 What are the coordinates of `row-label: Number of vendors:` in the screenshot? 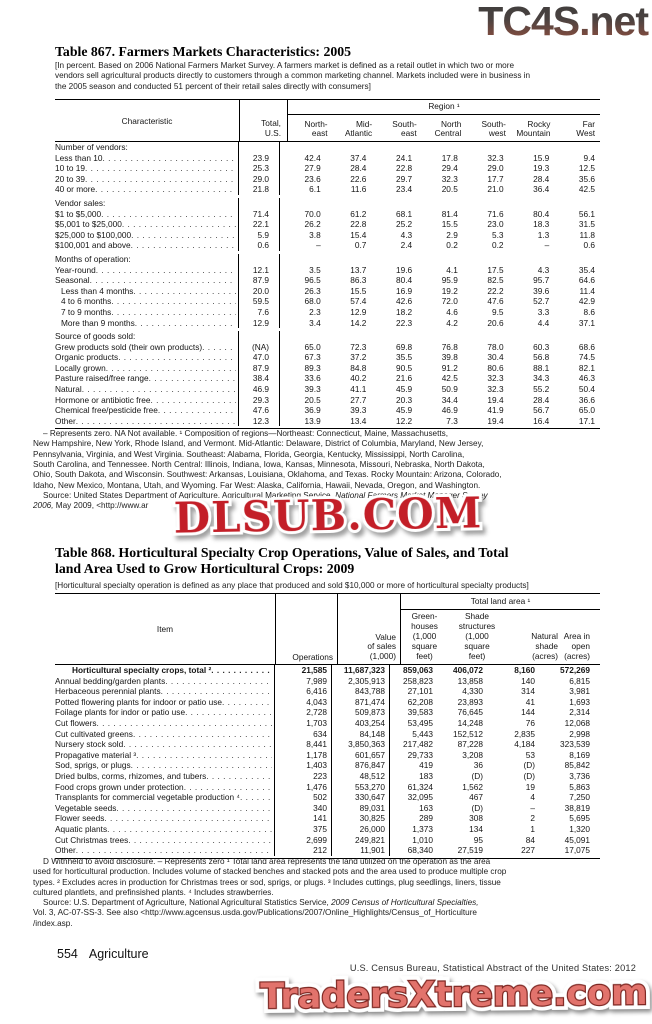 It's located at (147, 147).